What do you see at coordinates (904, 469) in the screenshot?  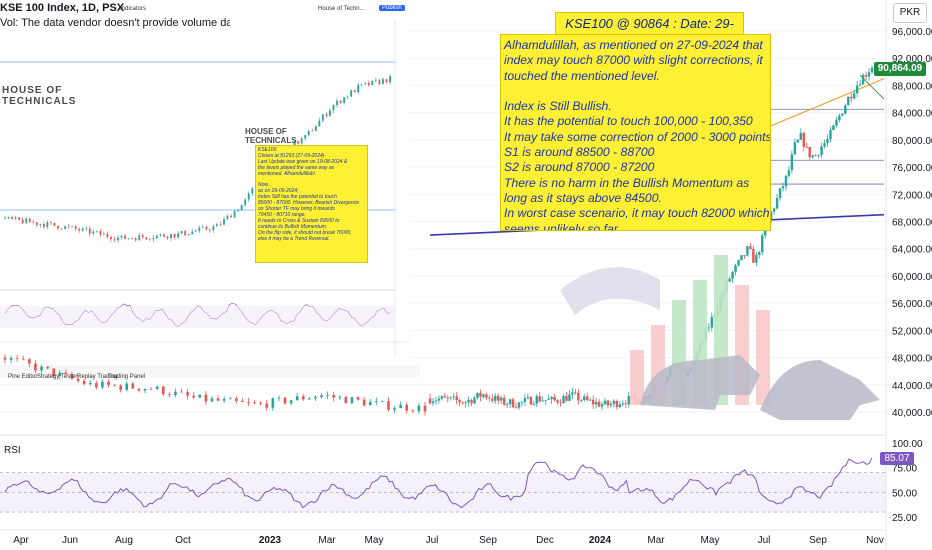 I see `rsi-tick-label: 75.00` at bounding box center [904, 469].